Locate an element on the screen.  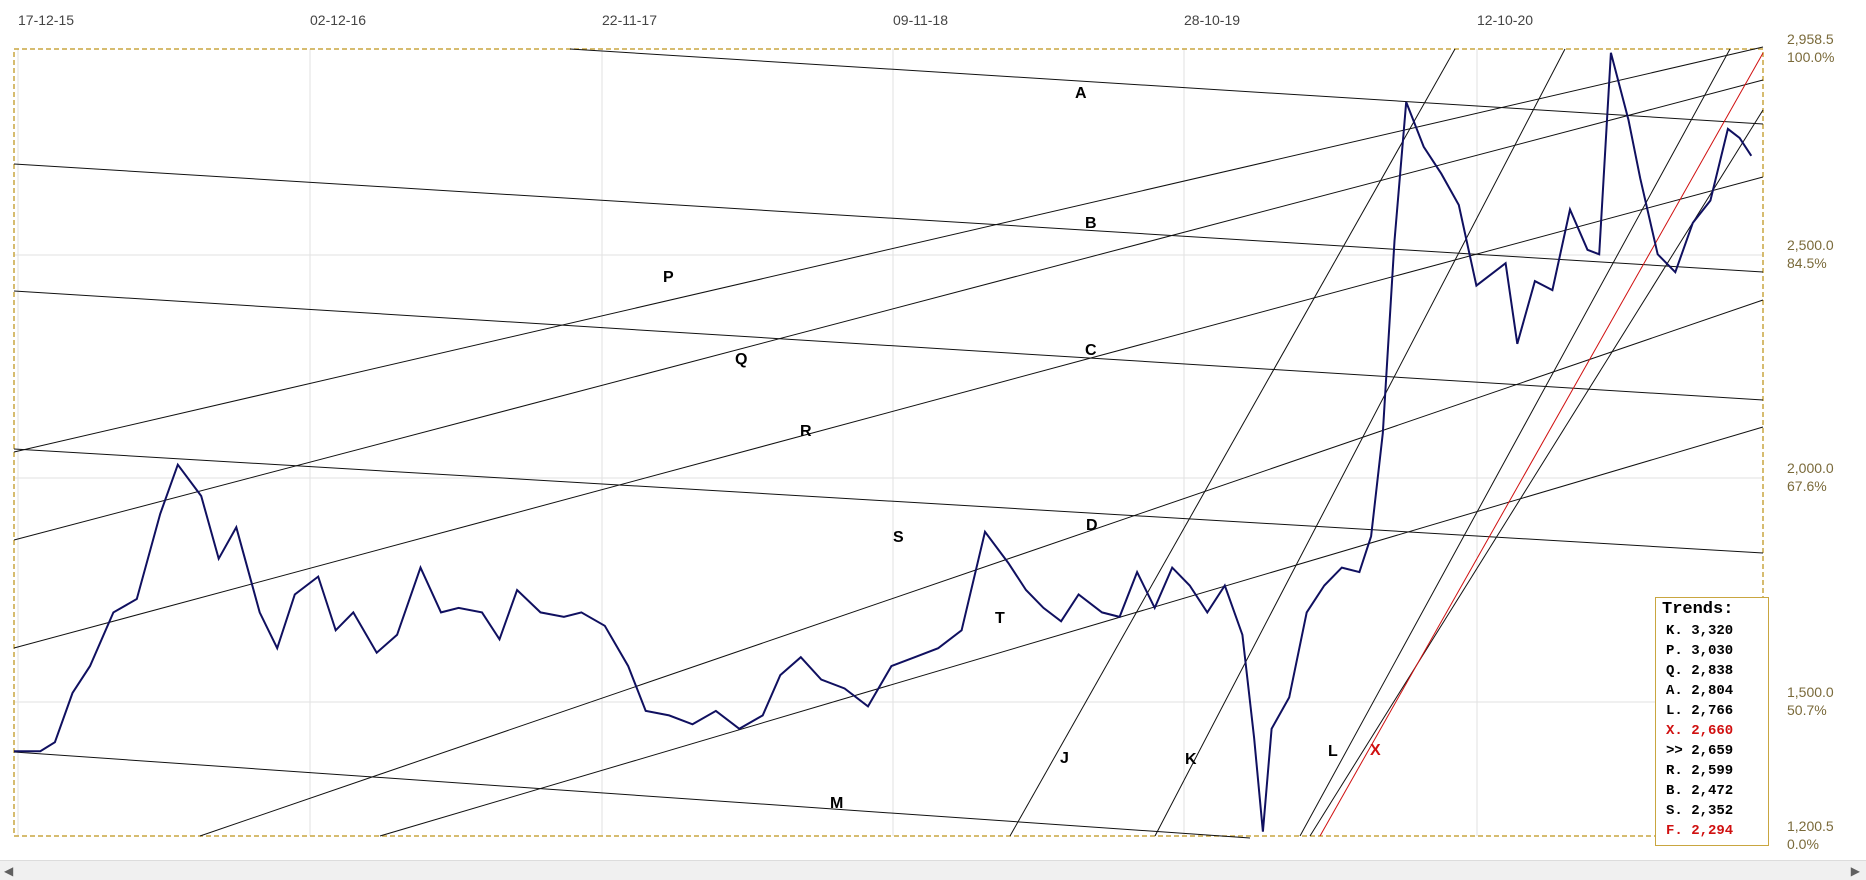
trend-label-j: J is located at coordinates (1064, 758).